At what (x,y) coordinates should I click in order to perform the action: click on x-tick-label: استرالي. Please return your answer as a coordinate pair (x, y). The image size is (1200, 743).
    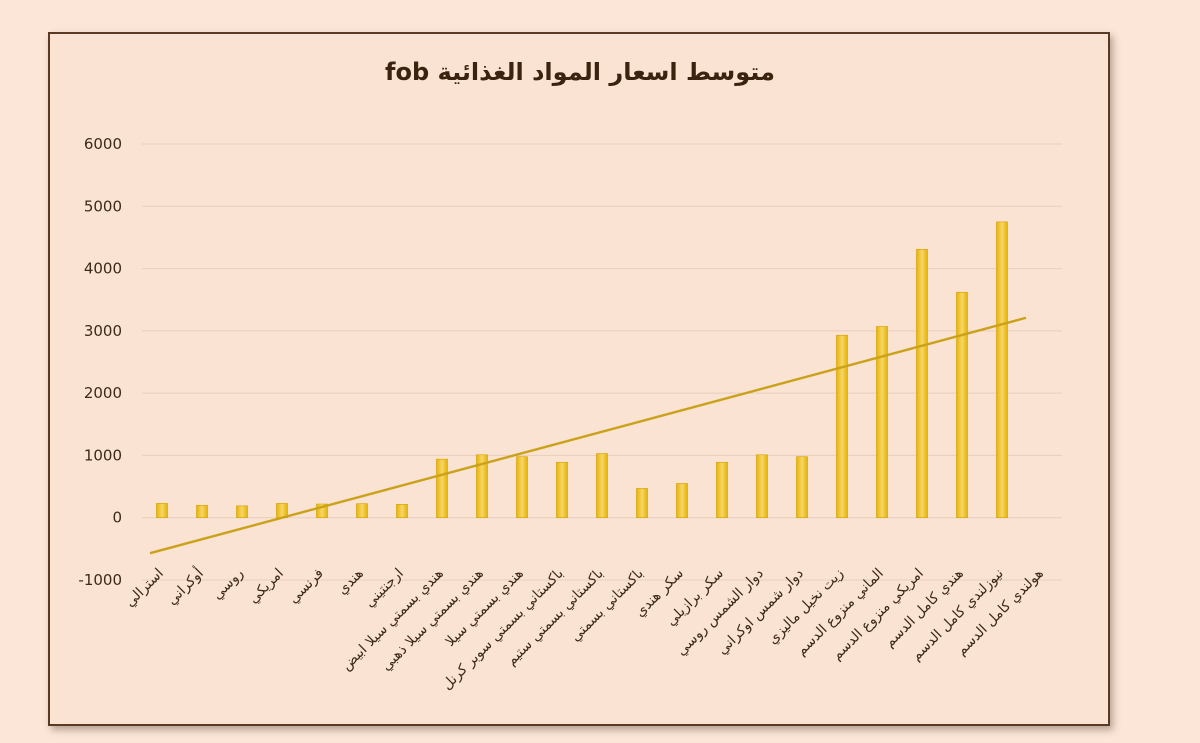
    Looking at the image, I should click on (144, 588).